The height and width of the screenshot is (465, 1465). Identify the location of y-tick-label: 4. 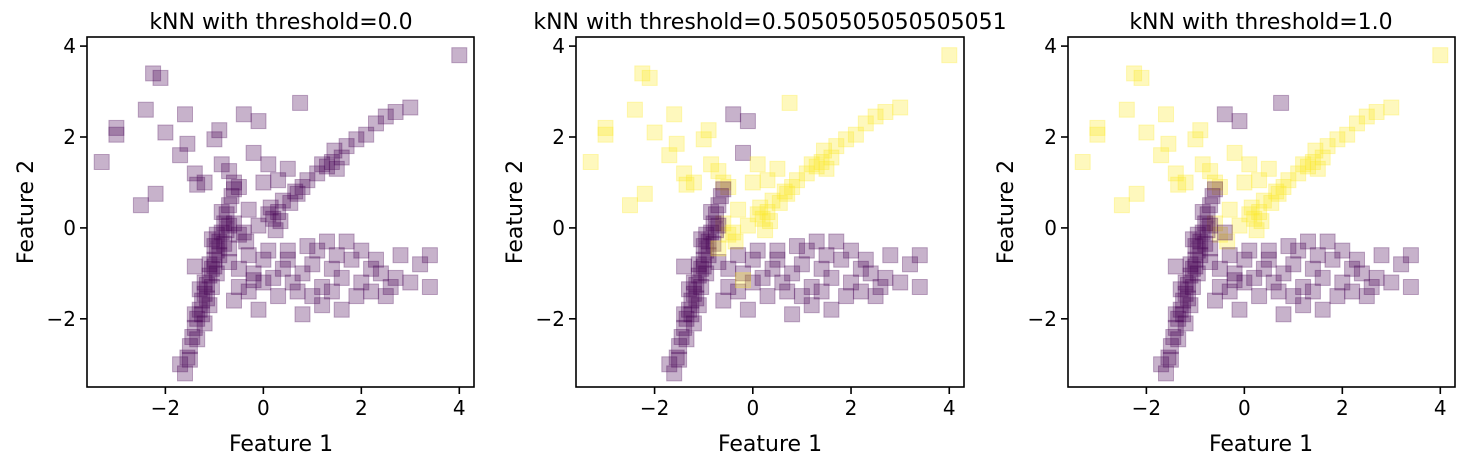
(69, 46).